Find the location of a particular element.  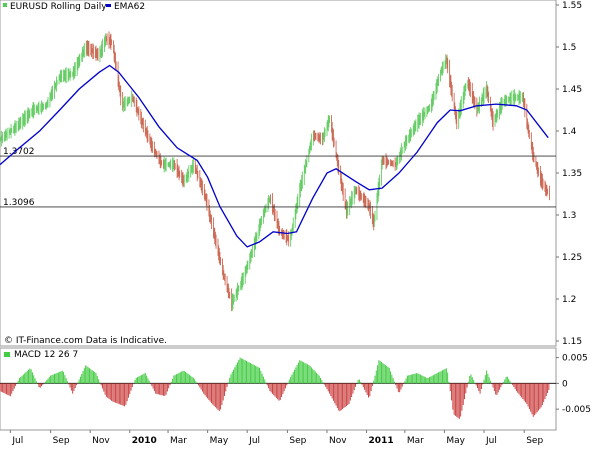

price-y-axis: 1.15 1.2 1.25 1.3 1.35 1.4 1.45 1.5 1.55 is located at coordinates (569, 174).